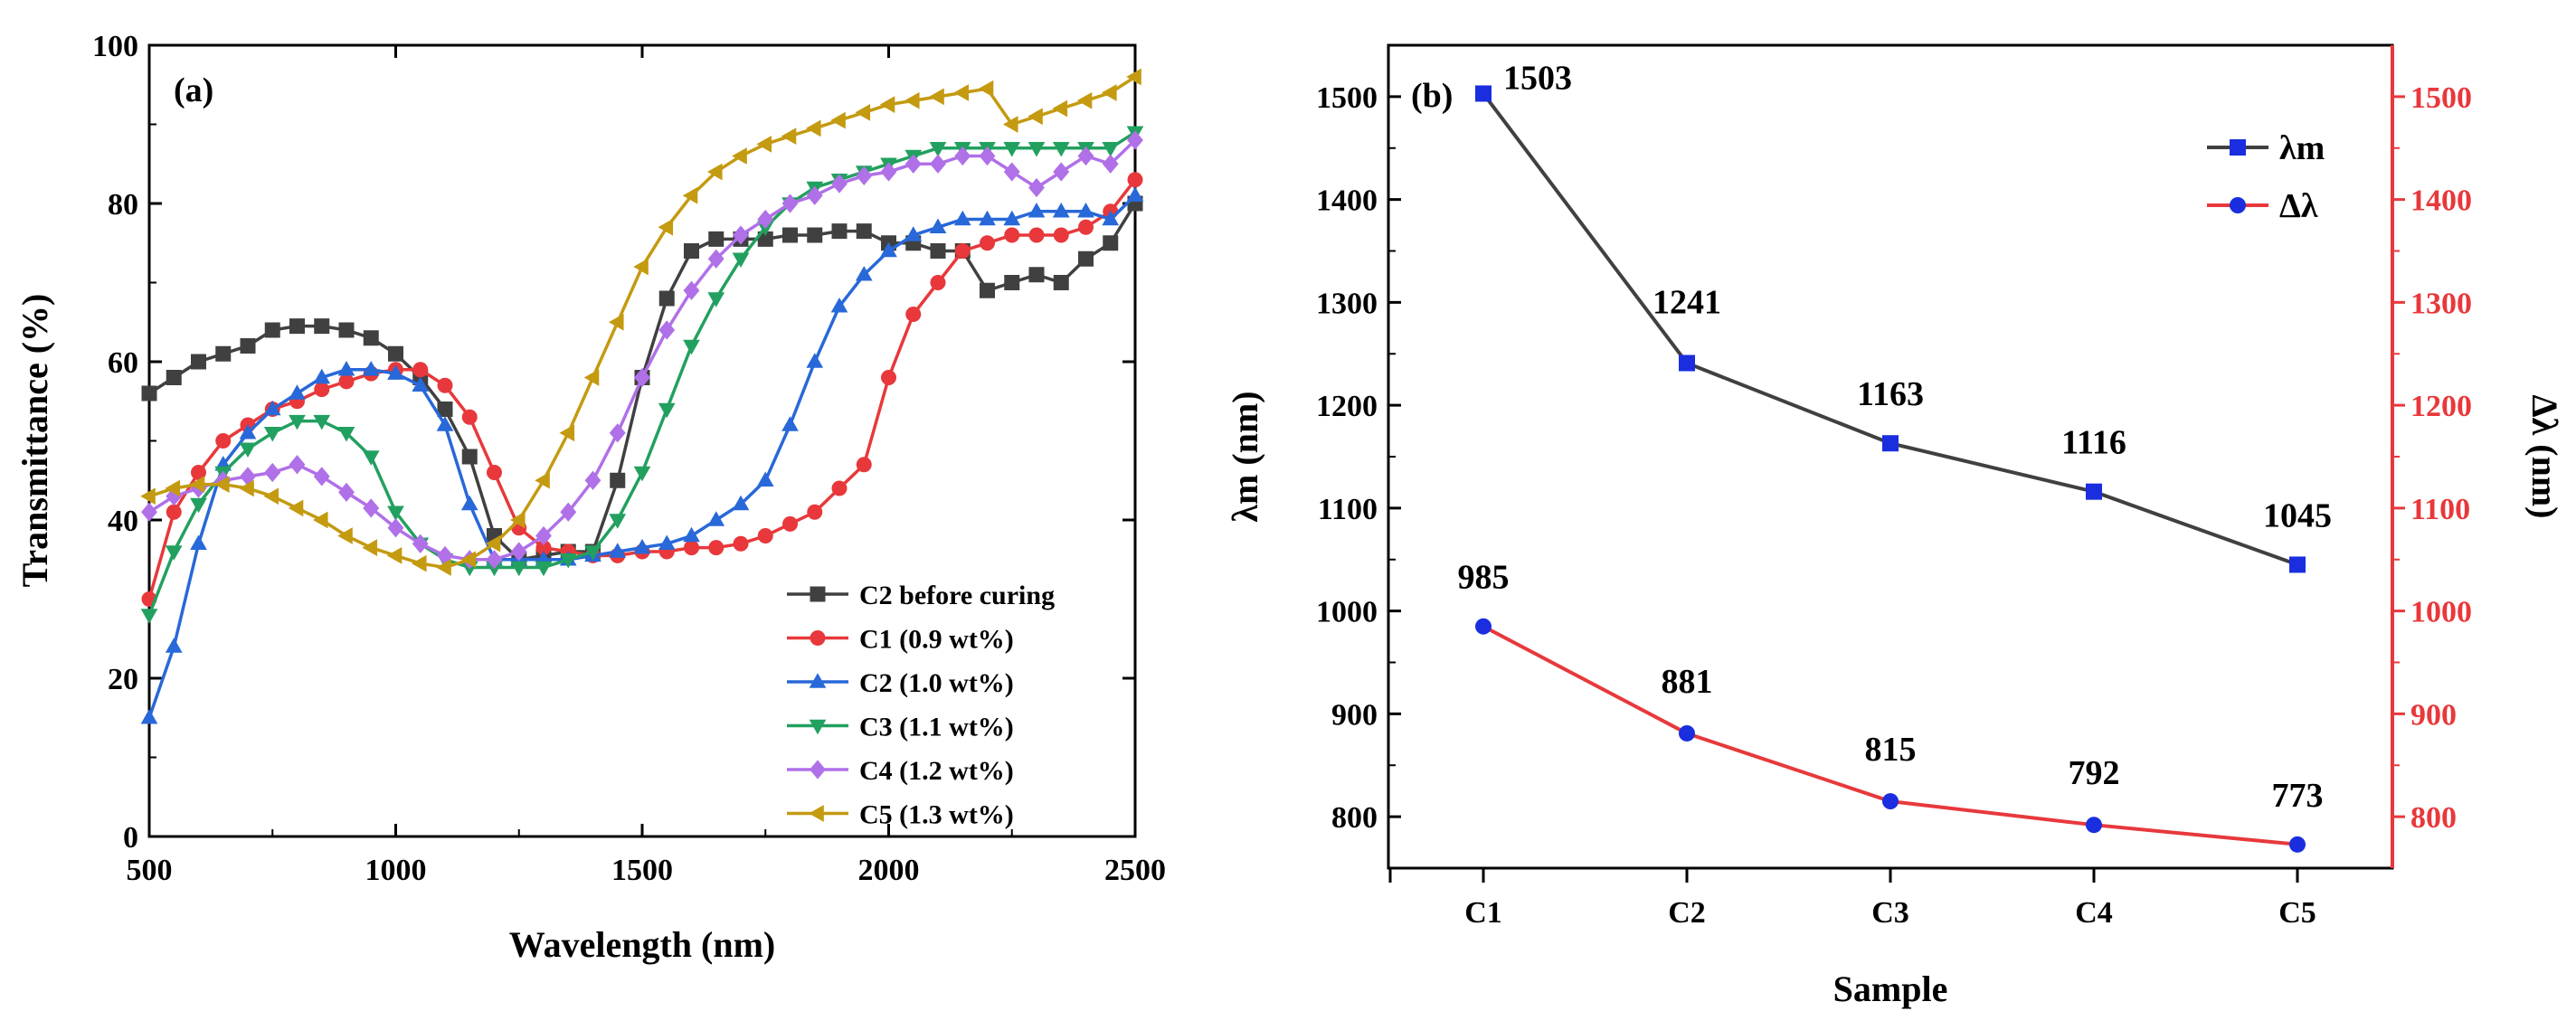 The height and width of the screenshot is (1030, 2576). What do you see at coordinates (2441, 406) in the screenshot?
I see `panel-b-right-y-tick-label: 1200` at bounding box center [2441, 406].